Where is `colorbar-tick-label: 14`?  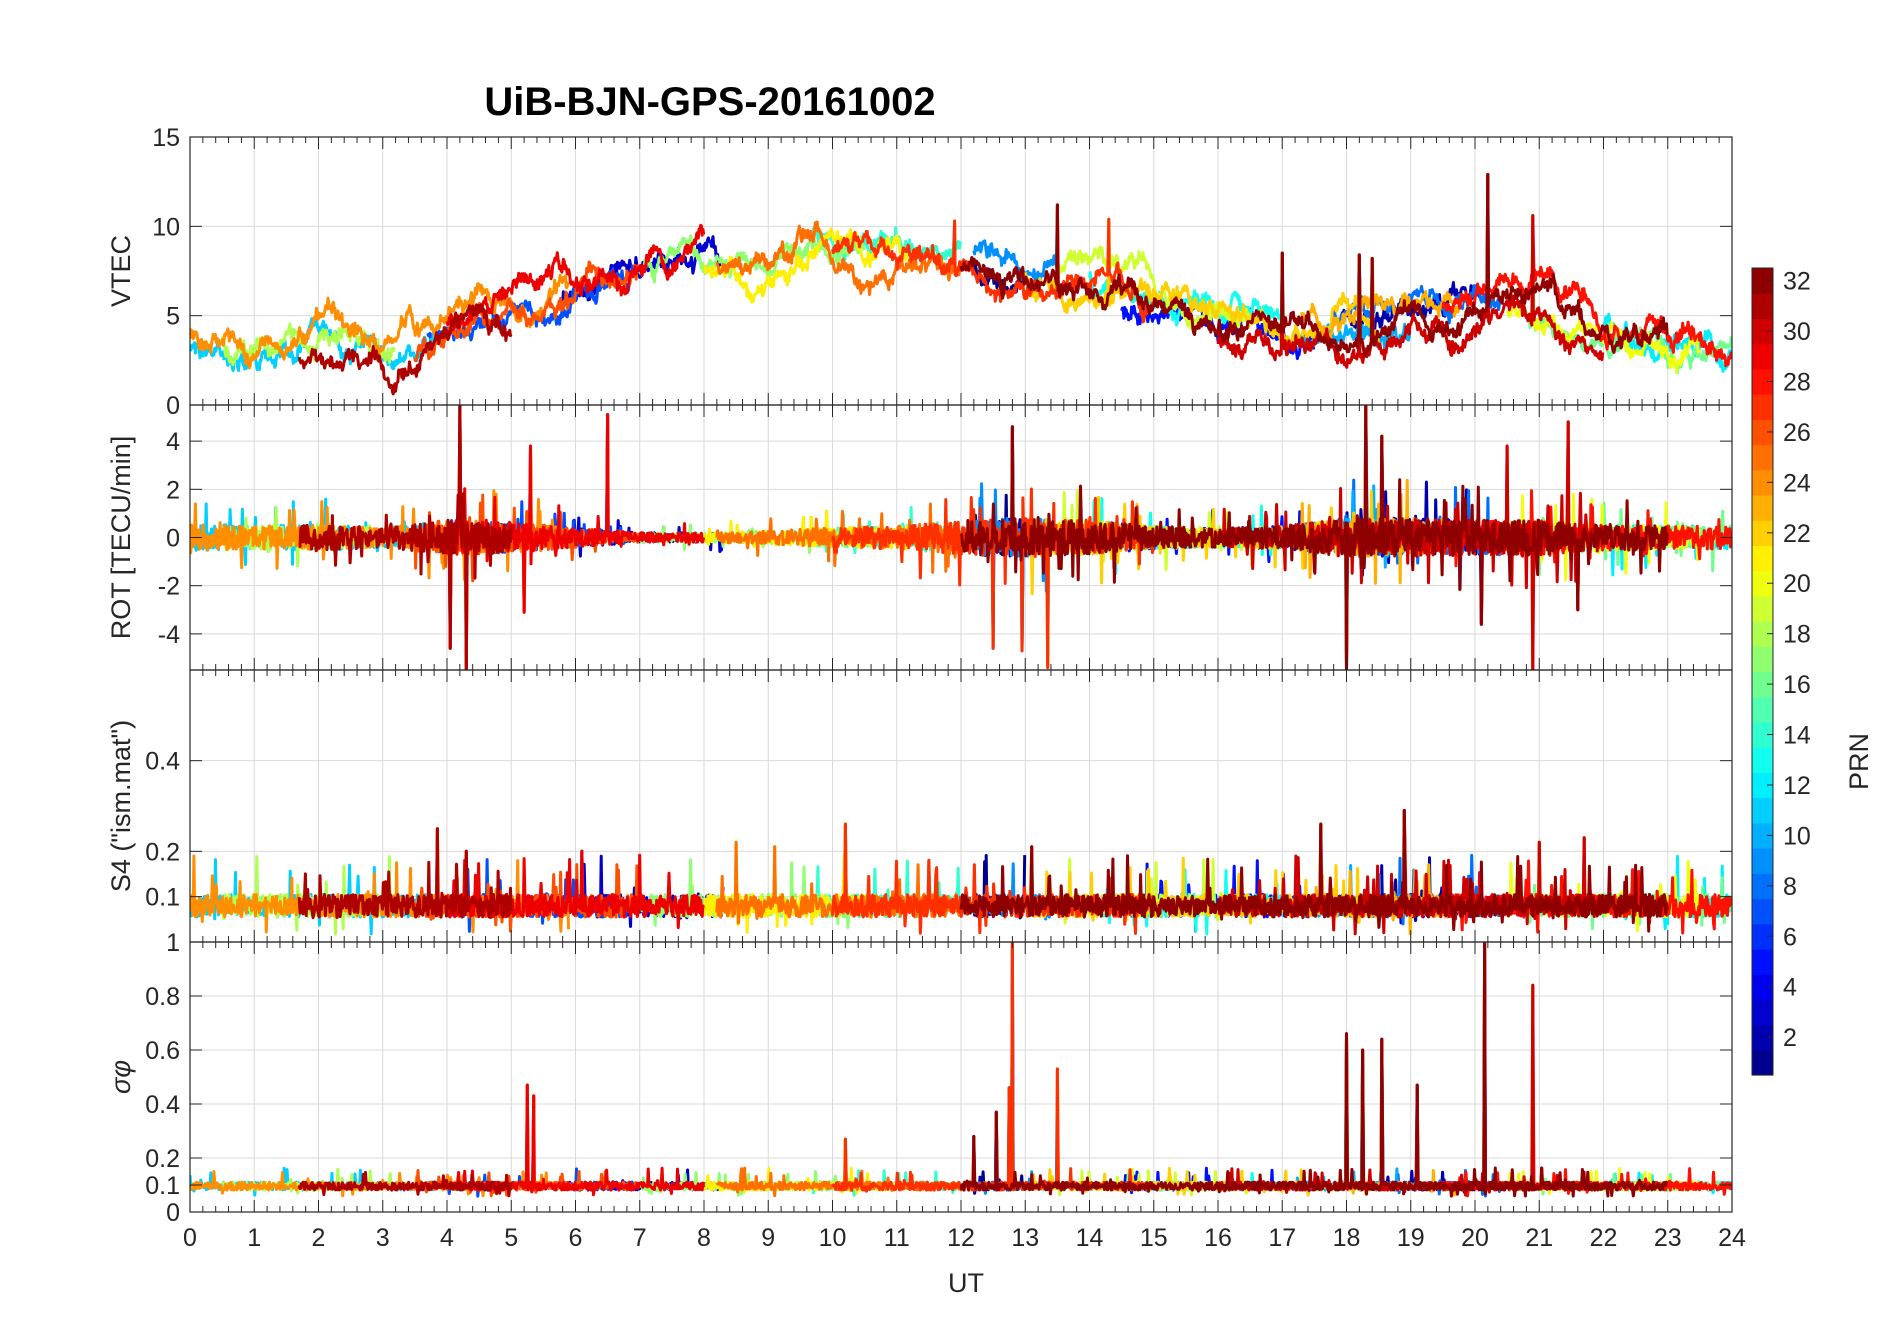
colorbar-tick-label: 14 is located at coordinates (1797, 736).